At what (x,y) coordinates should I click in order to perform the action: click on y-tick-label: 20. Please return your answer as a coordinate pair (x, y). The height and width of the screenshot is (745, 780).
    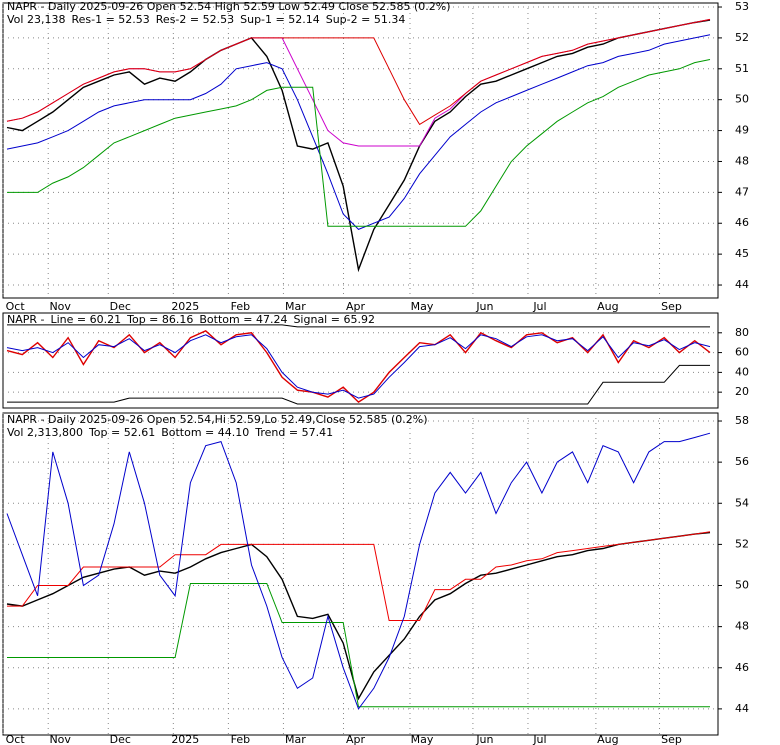
    Looking at the image, I should click on (742, 391).